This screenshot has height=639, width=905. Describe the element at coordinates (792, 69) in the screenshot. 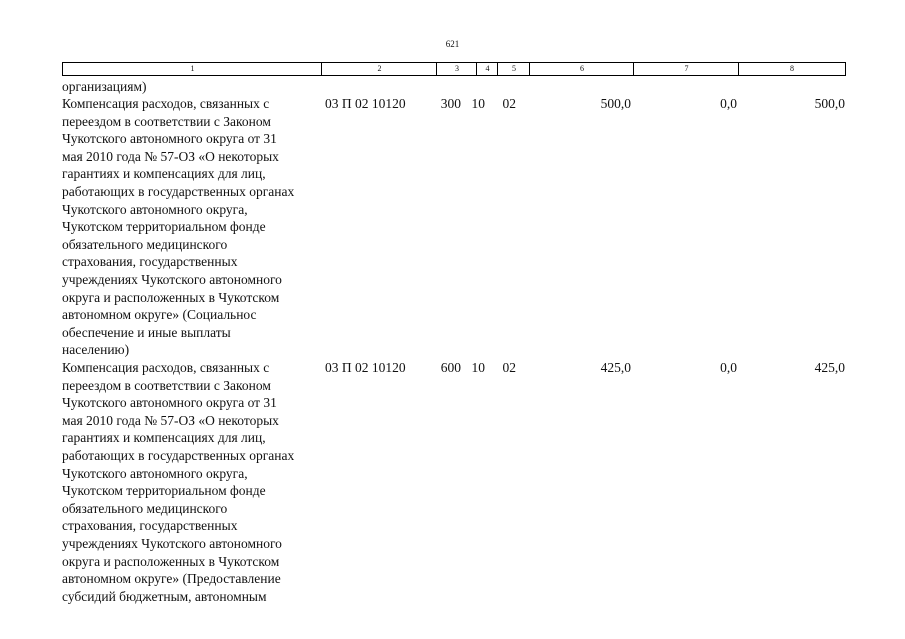

I see `header-cell: 8` at that location.